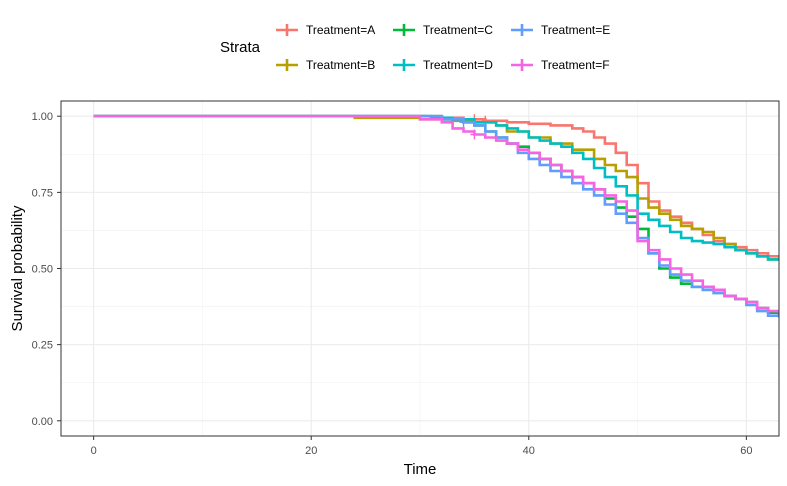 The image size is (787, 486). I want to click on y-tick-label: 0.50, so click(42, 270).